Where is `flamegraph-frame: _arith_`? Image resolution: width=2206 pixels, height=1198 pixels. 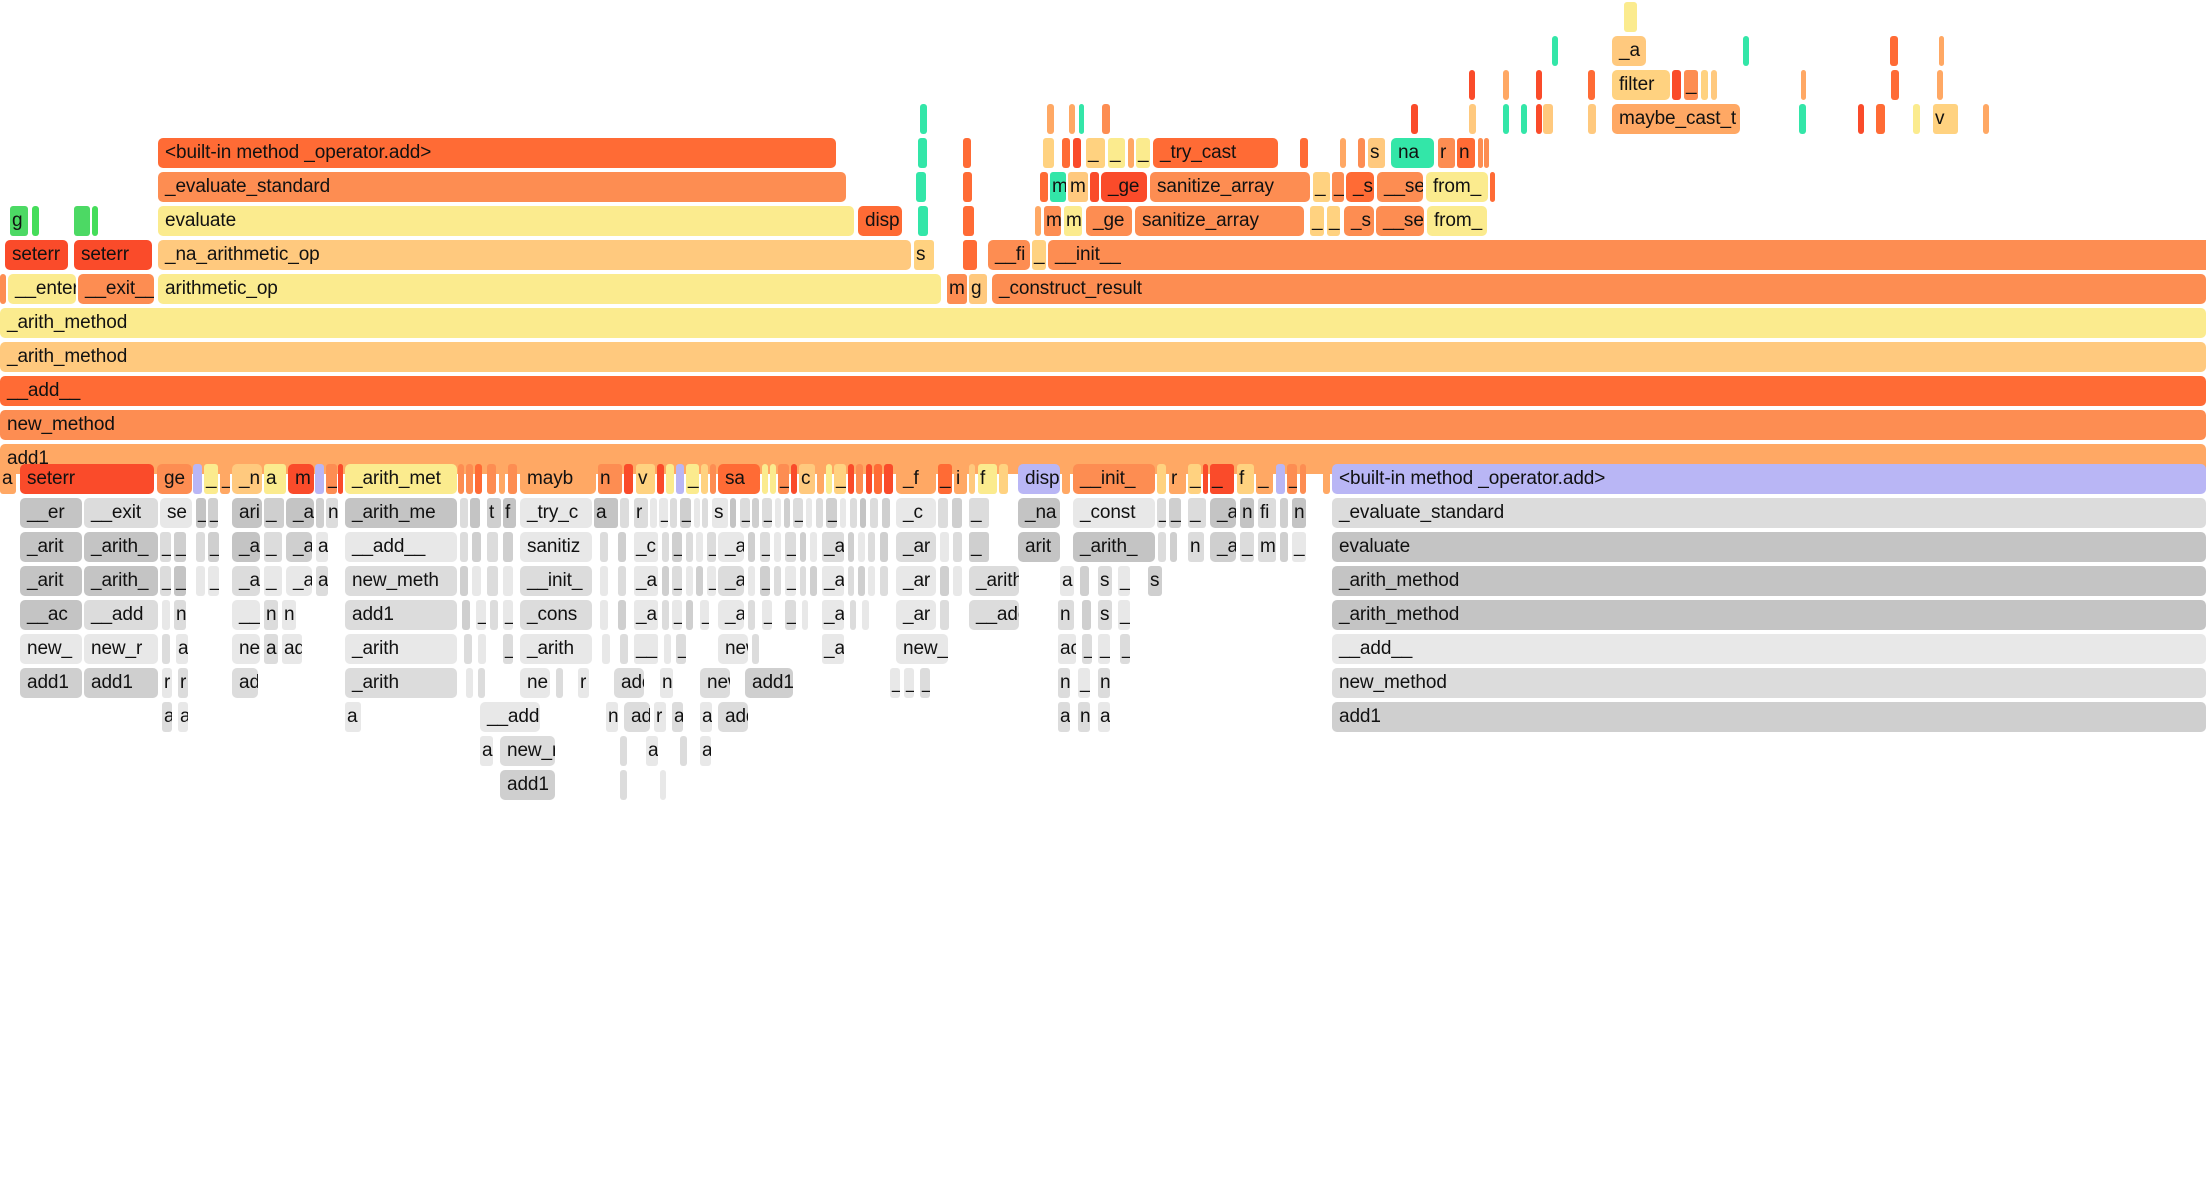
flamegraph-frame: _arith_ is located at coordinates (1114, 547).